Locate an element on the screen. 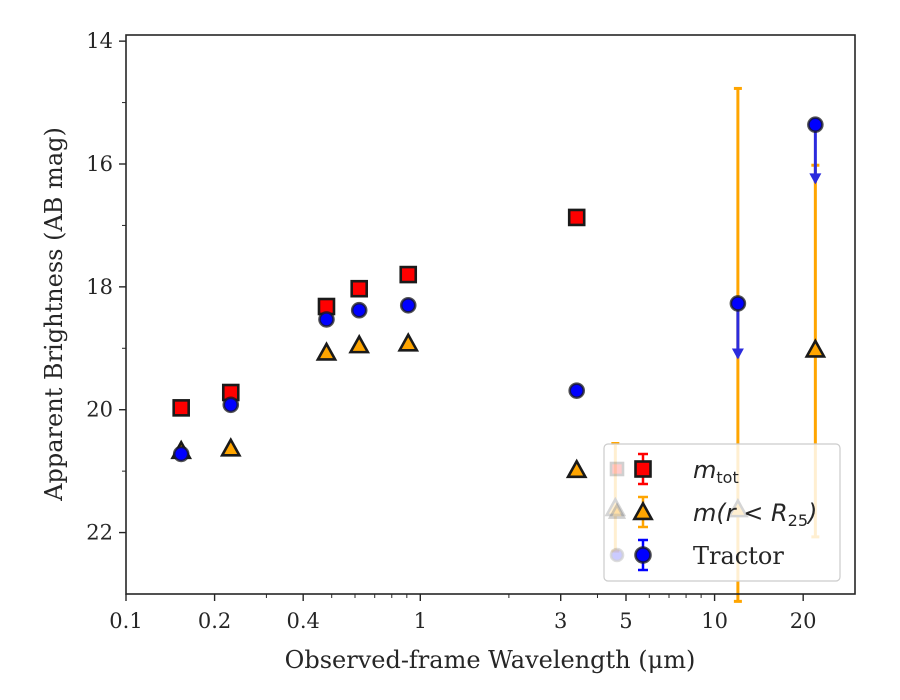 The width and height of the screenshot is (900, 700). legend-label: mtot is located at coordinates (716, 471).